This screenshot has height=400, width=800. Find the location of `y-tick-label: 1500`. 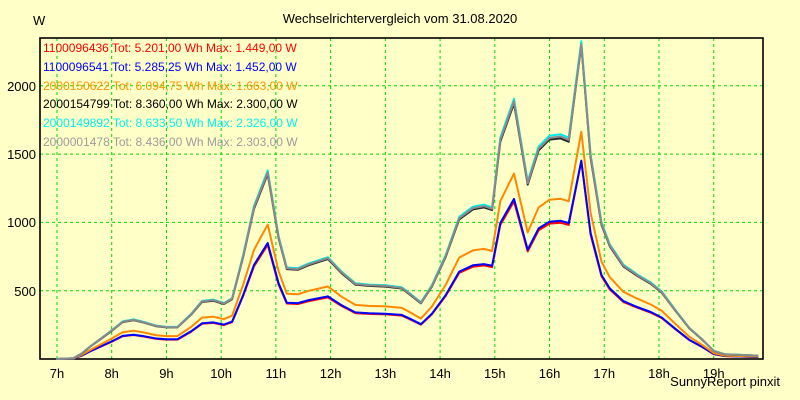

y-tick-label: 1500 is located at coordinates (21, 155).